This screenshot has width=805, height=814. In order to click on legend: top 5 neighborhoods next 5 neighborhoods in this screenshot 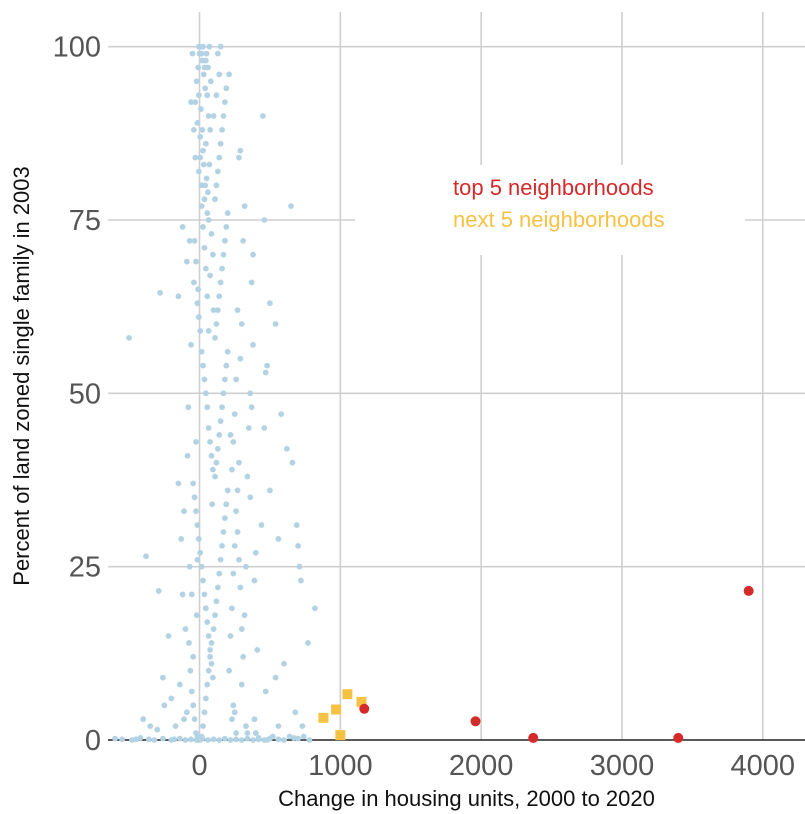, I will do `click(550, 210)`.